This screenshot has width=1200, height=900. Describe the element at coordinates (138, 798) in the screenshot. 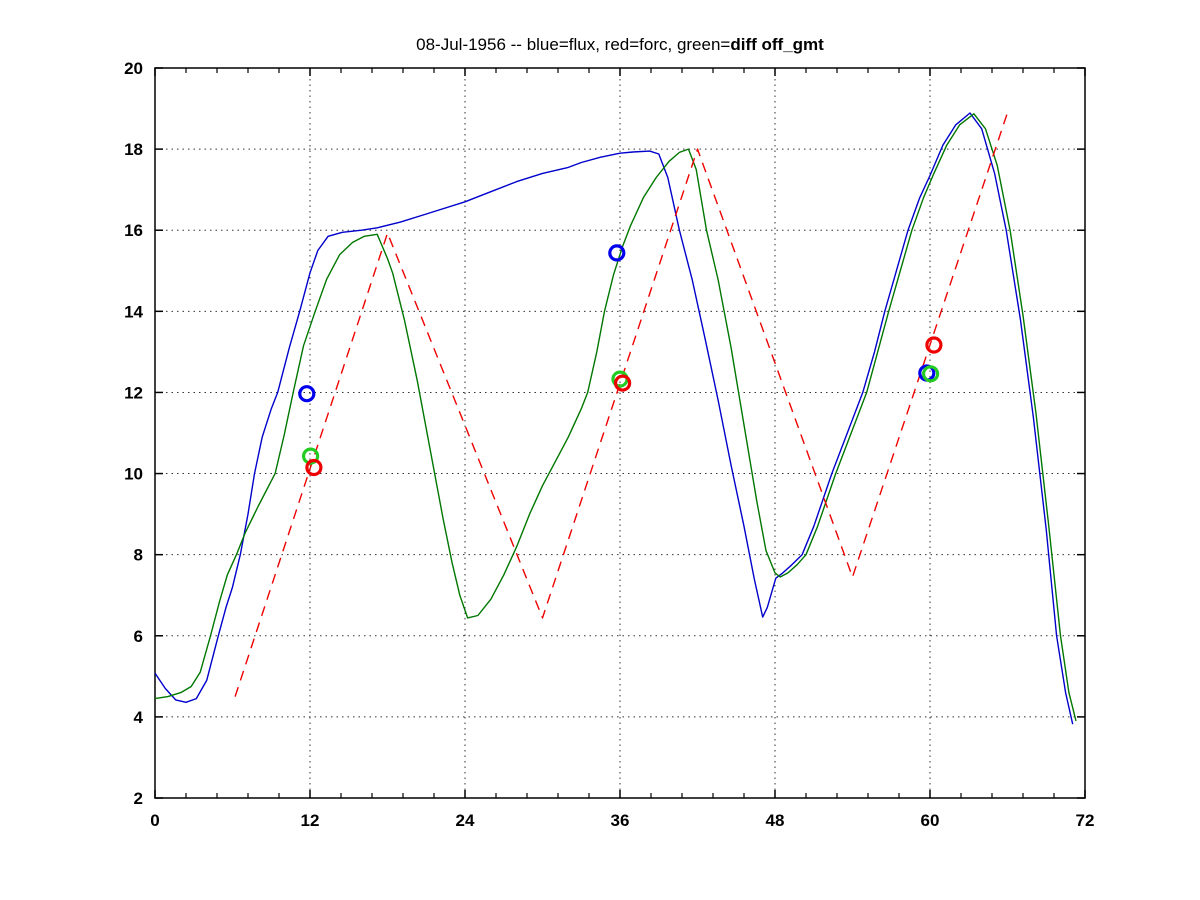

I see `y-tick-label: 2` at that location.